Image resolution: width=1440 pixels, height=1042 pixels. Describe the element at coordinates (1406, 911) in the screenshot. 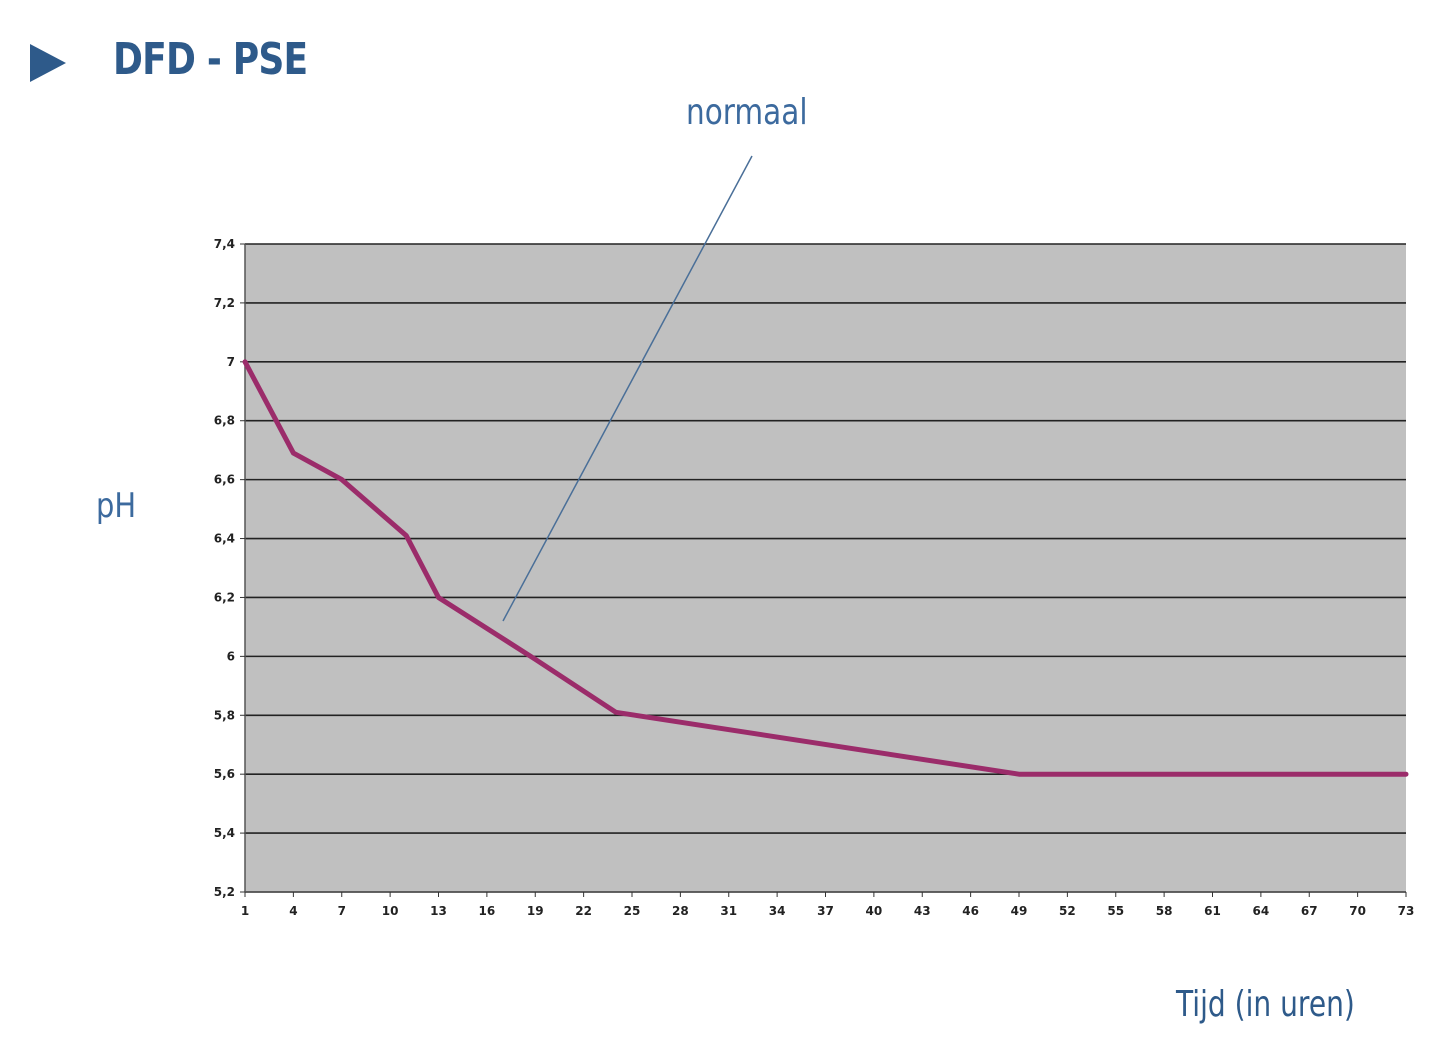

I see `x-tick-label: 73` at that location.